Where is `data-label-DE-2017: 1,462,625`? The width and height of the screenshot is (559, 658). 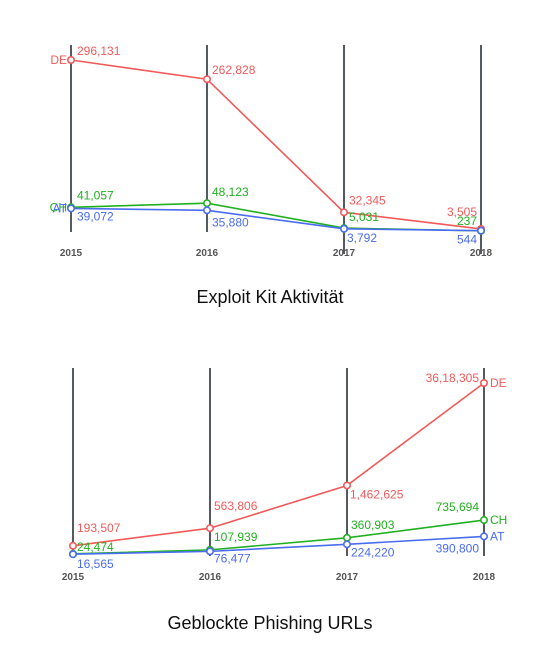
data-label-DE-2017: 1,462,625 is located at coordinates (377, 494).